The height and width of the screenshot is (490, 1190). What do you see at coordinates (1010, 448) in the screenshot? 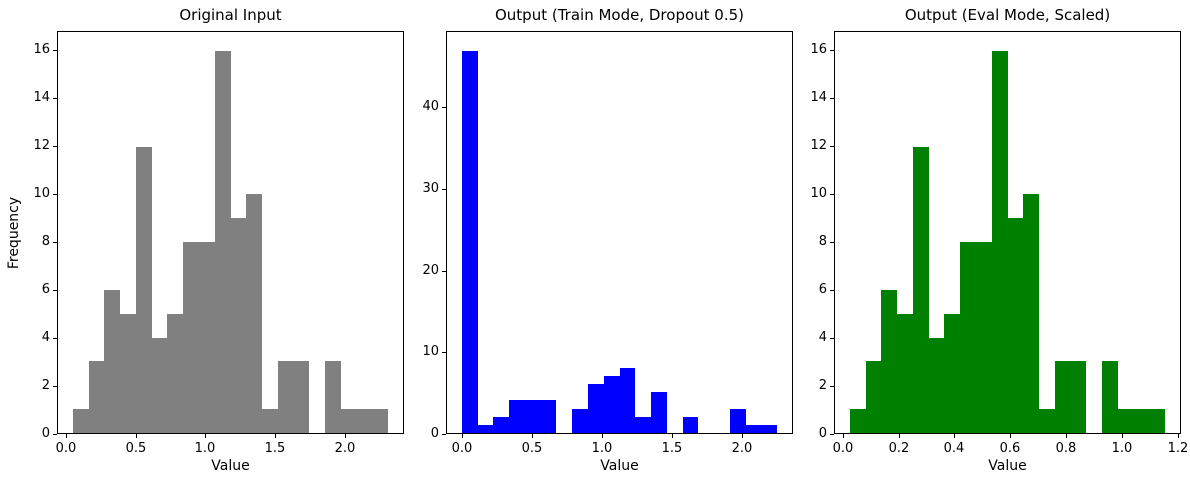
I see `x-tick-label: 0.6` at bounding box center [1010, 448].